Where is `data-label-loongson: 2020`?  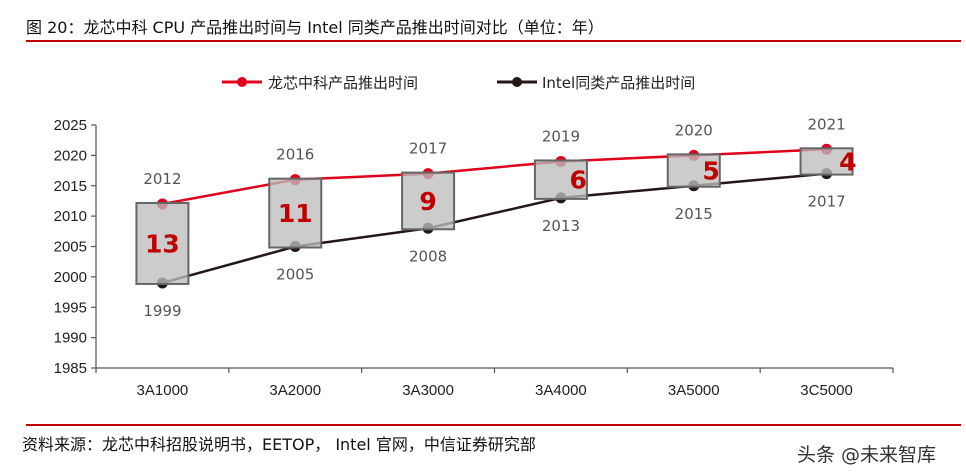 data-label-loongson: 2020 is located at coordinates (694, 130).